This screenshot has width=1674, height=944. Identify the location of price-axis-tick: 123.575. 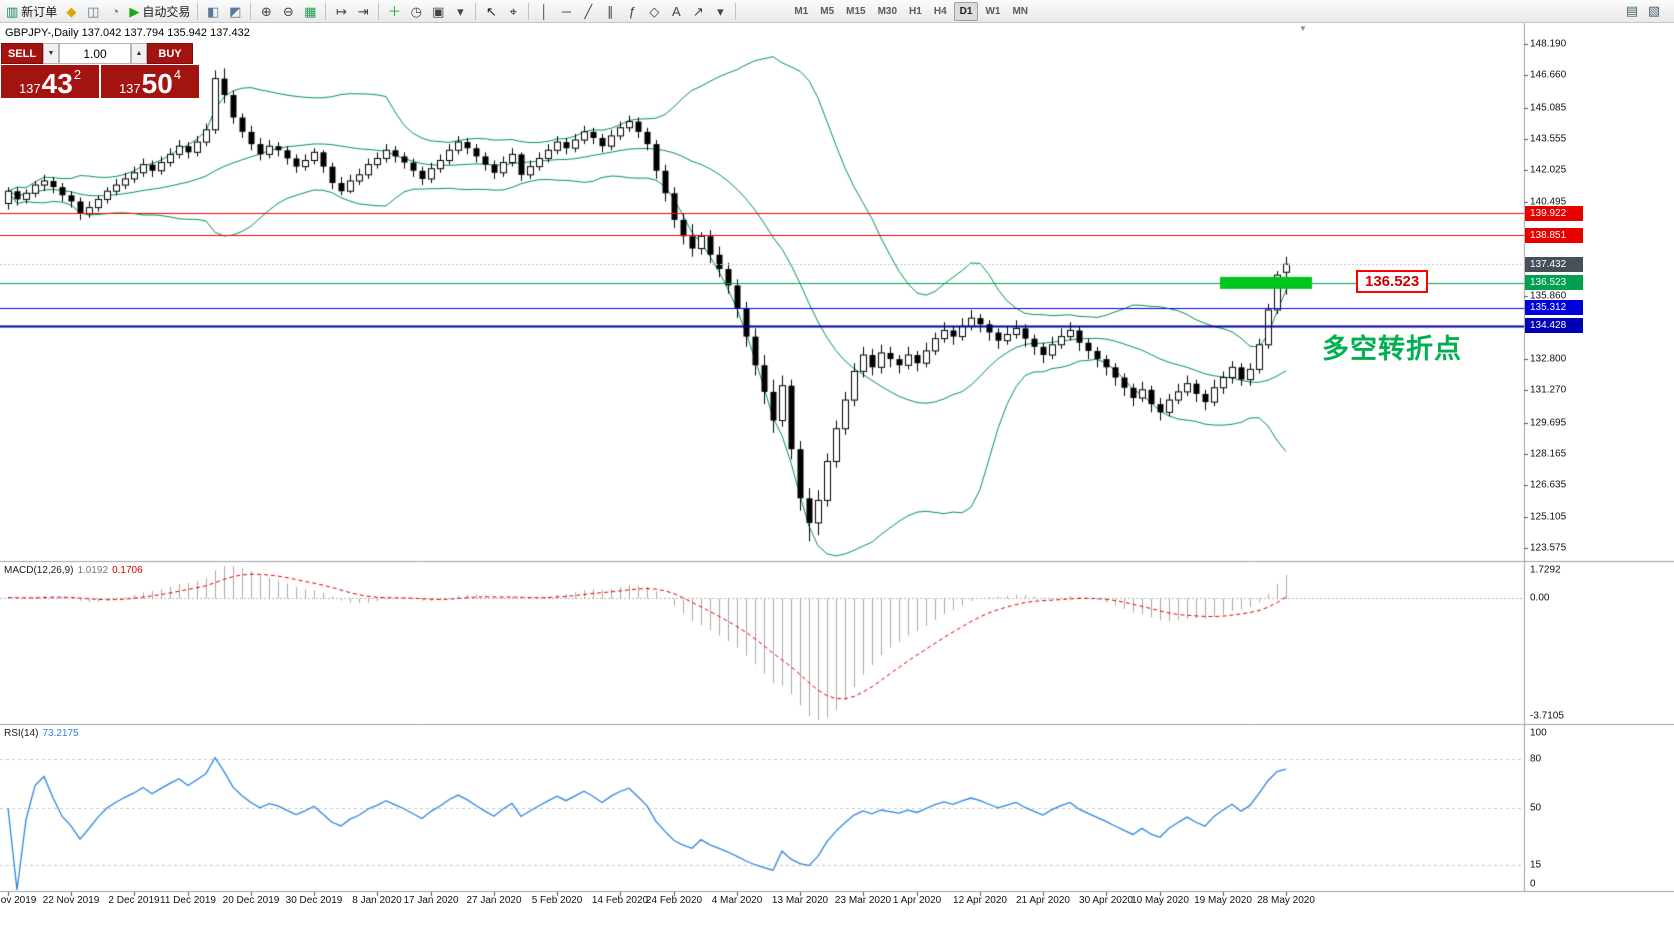
(1548, 548).